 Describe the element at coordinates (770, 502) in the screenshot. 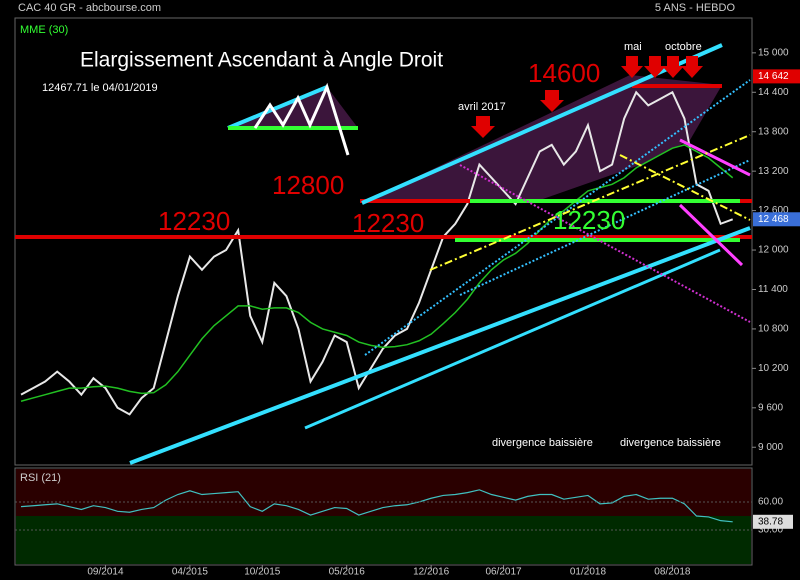

I see `rsi-tick-label: 60.00` at that location.